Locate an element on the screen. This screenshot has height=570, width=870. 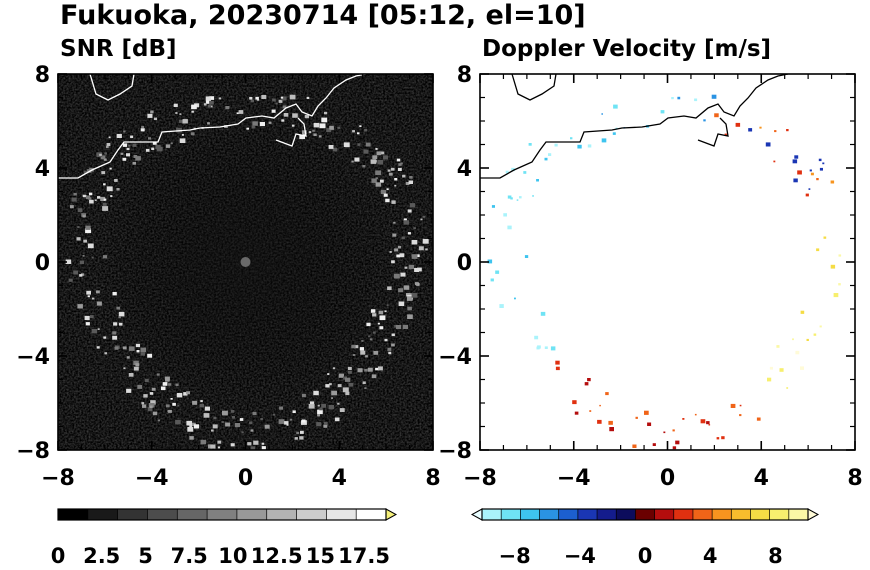
y-tick-label: −4 is located at coordinates (33, 357).